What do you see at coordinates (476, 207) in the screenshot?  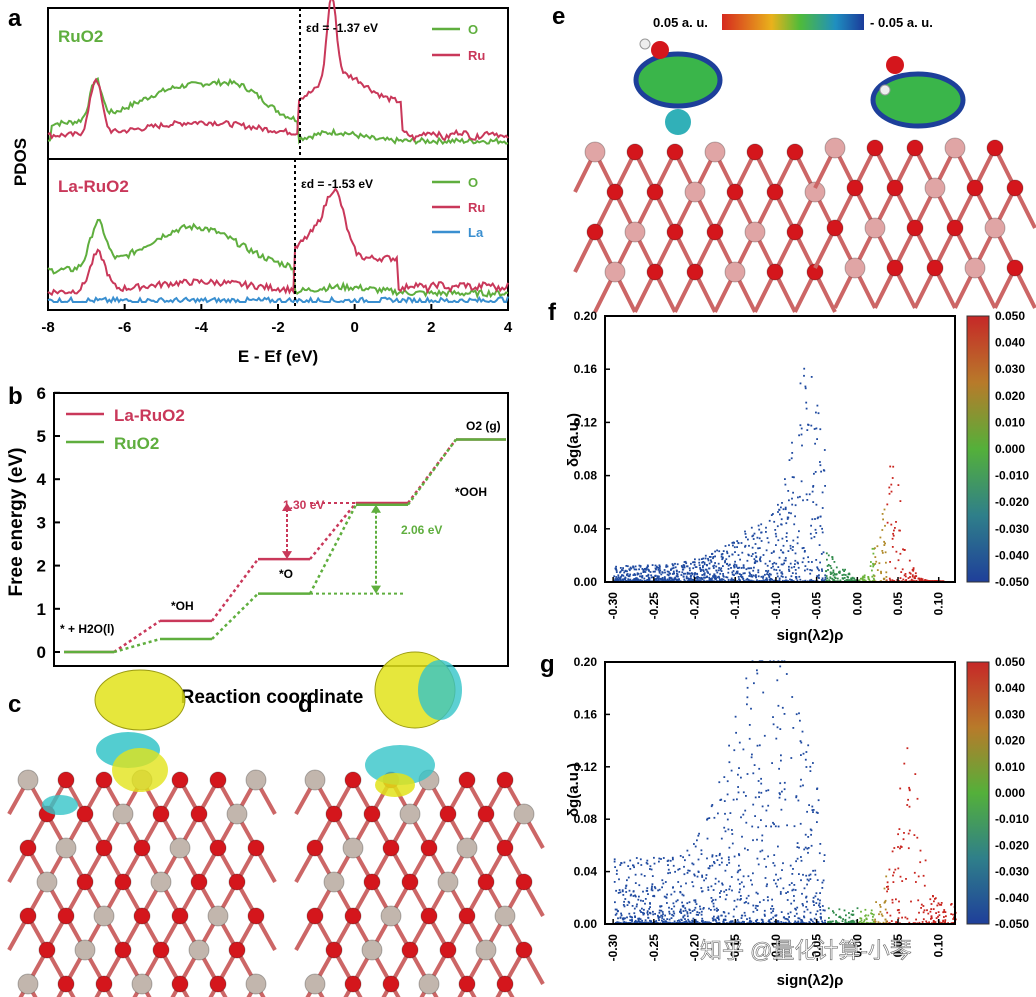 I see `legend-bot-ru: Ru` at bounding box center [476, 207].